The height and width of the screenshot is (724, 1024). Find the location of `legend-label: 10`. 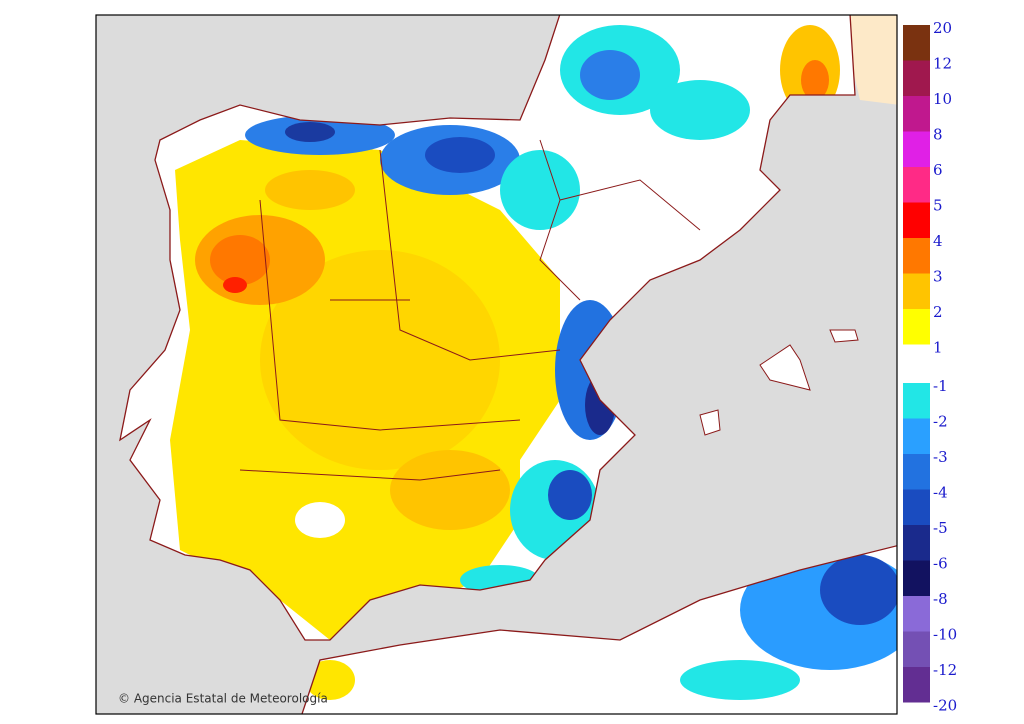

legend-label: 10 is located at coordinates (942, 99).